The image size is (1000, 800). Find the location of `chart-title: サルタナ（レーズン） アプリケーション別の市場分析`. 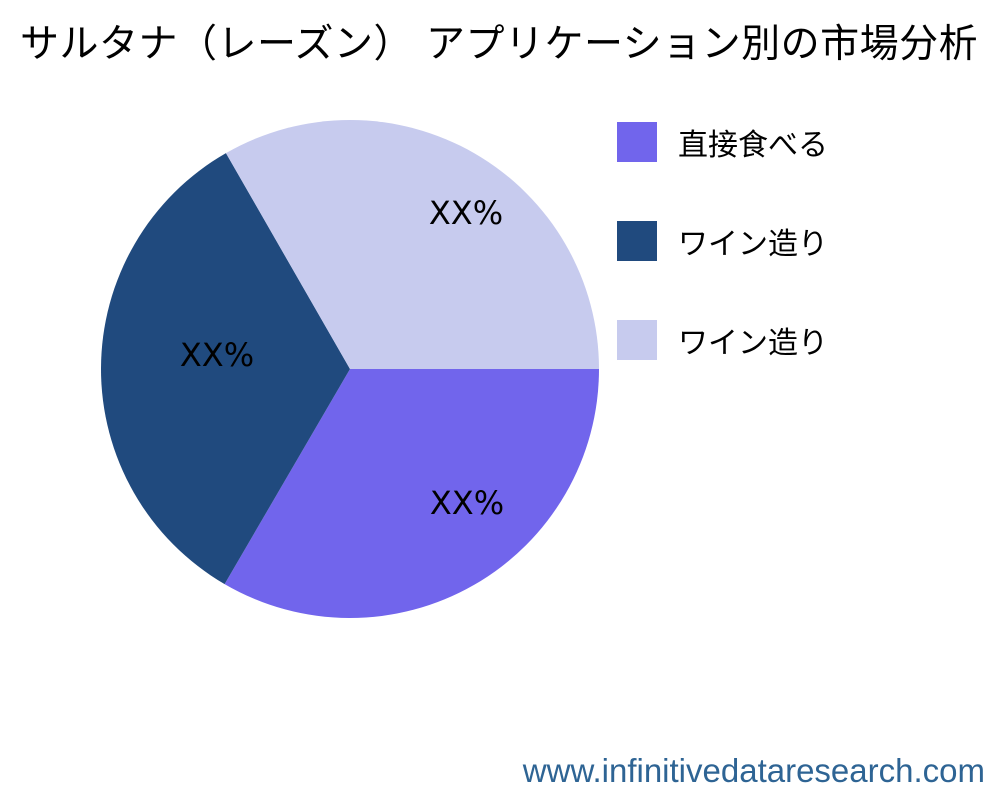

chart-title: サルタナ（レーズン） アプリケーション別の市場分析 is located at coordinates (499, 44).